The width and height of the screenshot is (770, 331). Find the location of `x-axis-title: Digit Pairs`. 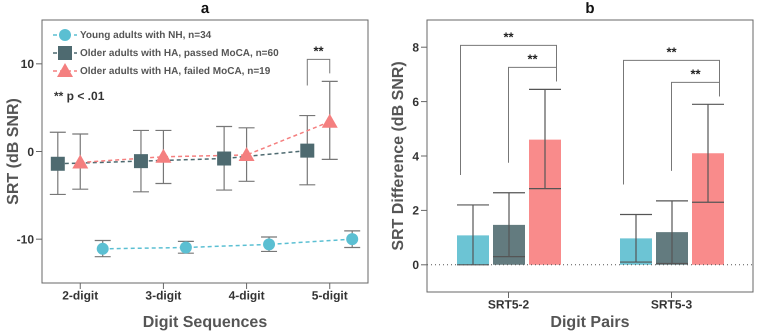

x-axis-title: Digit Pairs is located at coordinates (590, 322).